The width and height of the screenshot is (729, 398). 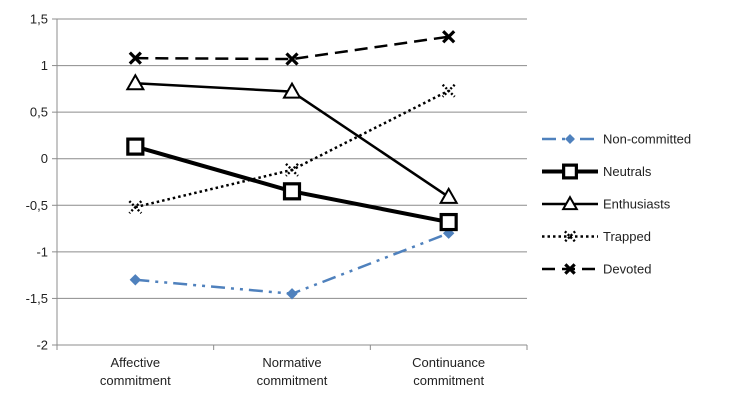 I want to click on legend-item-neutrals: Neutrals, so click(x=597, y=171).